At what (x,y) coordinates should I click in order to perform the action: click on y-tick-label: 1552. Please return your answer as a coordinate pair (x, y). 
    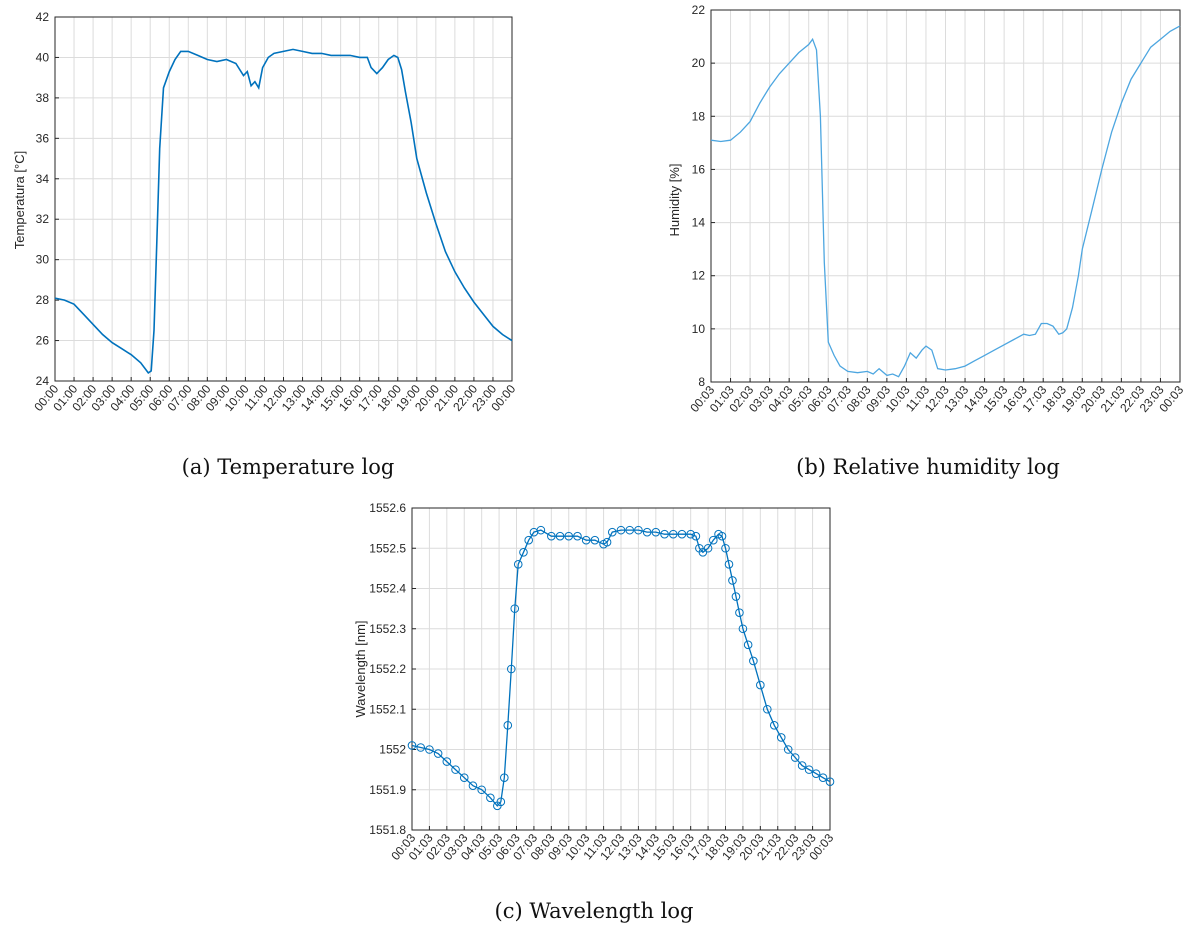
    Looking at the image, I should click on (392, 750).